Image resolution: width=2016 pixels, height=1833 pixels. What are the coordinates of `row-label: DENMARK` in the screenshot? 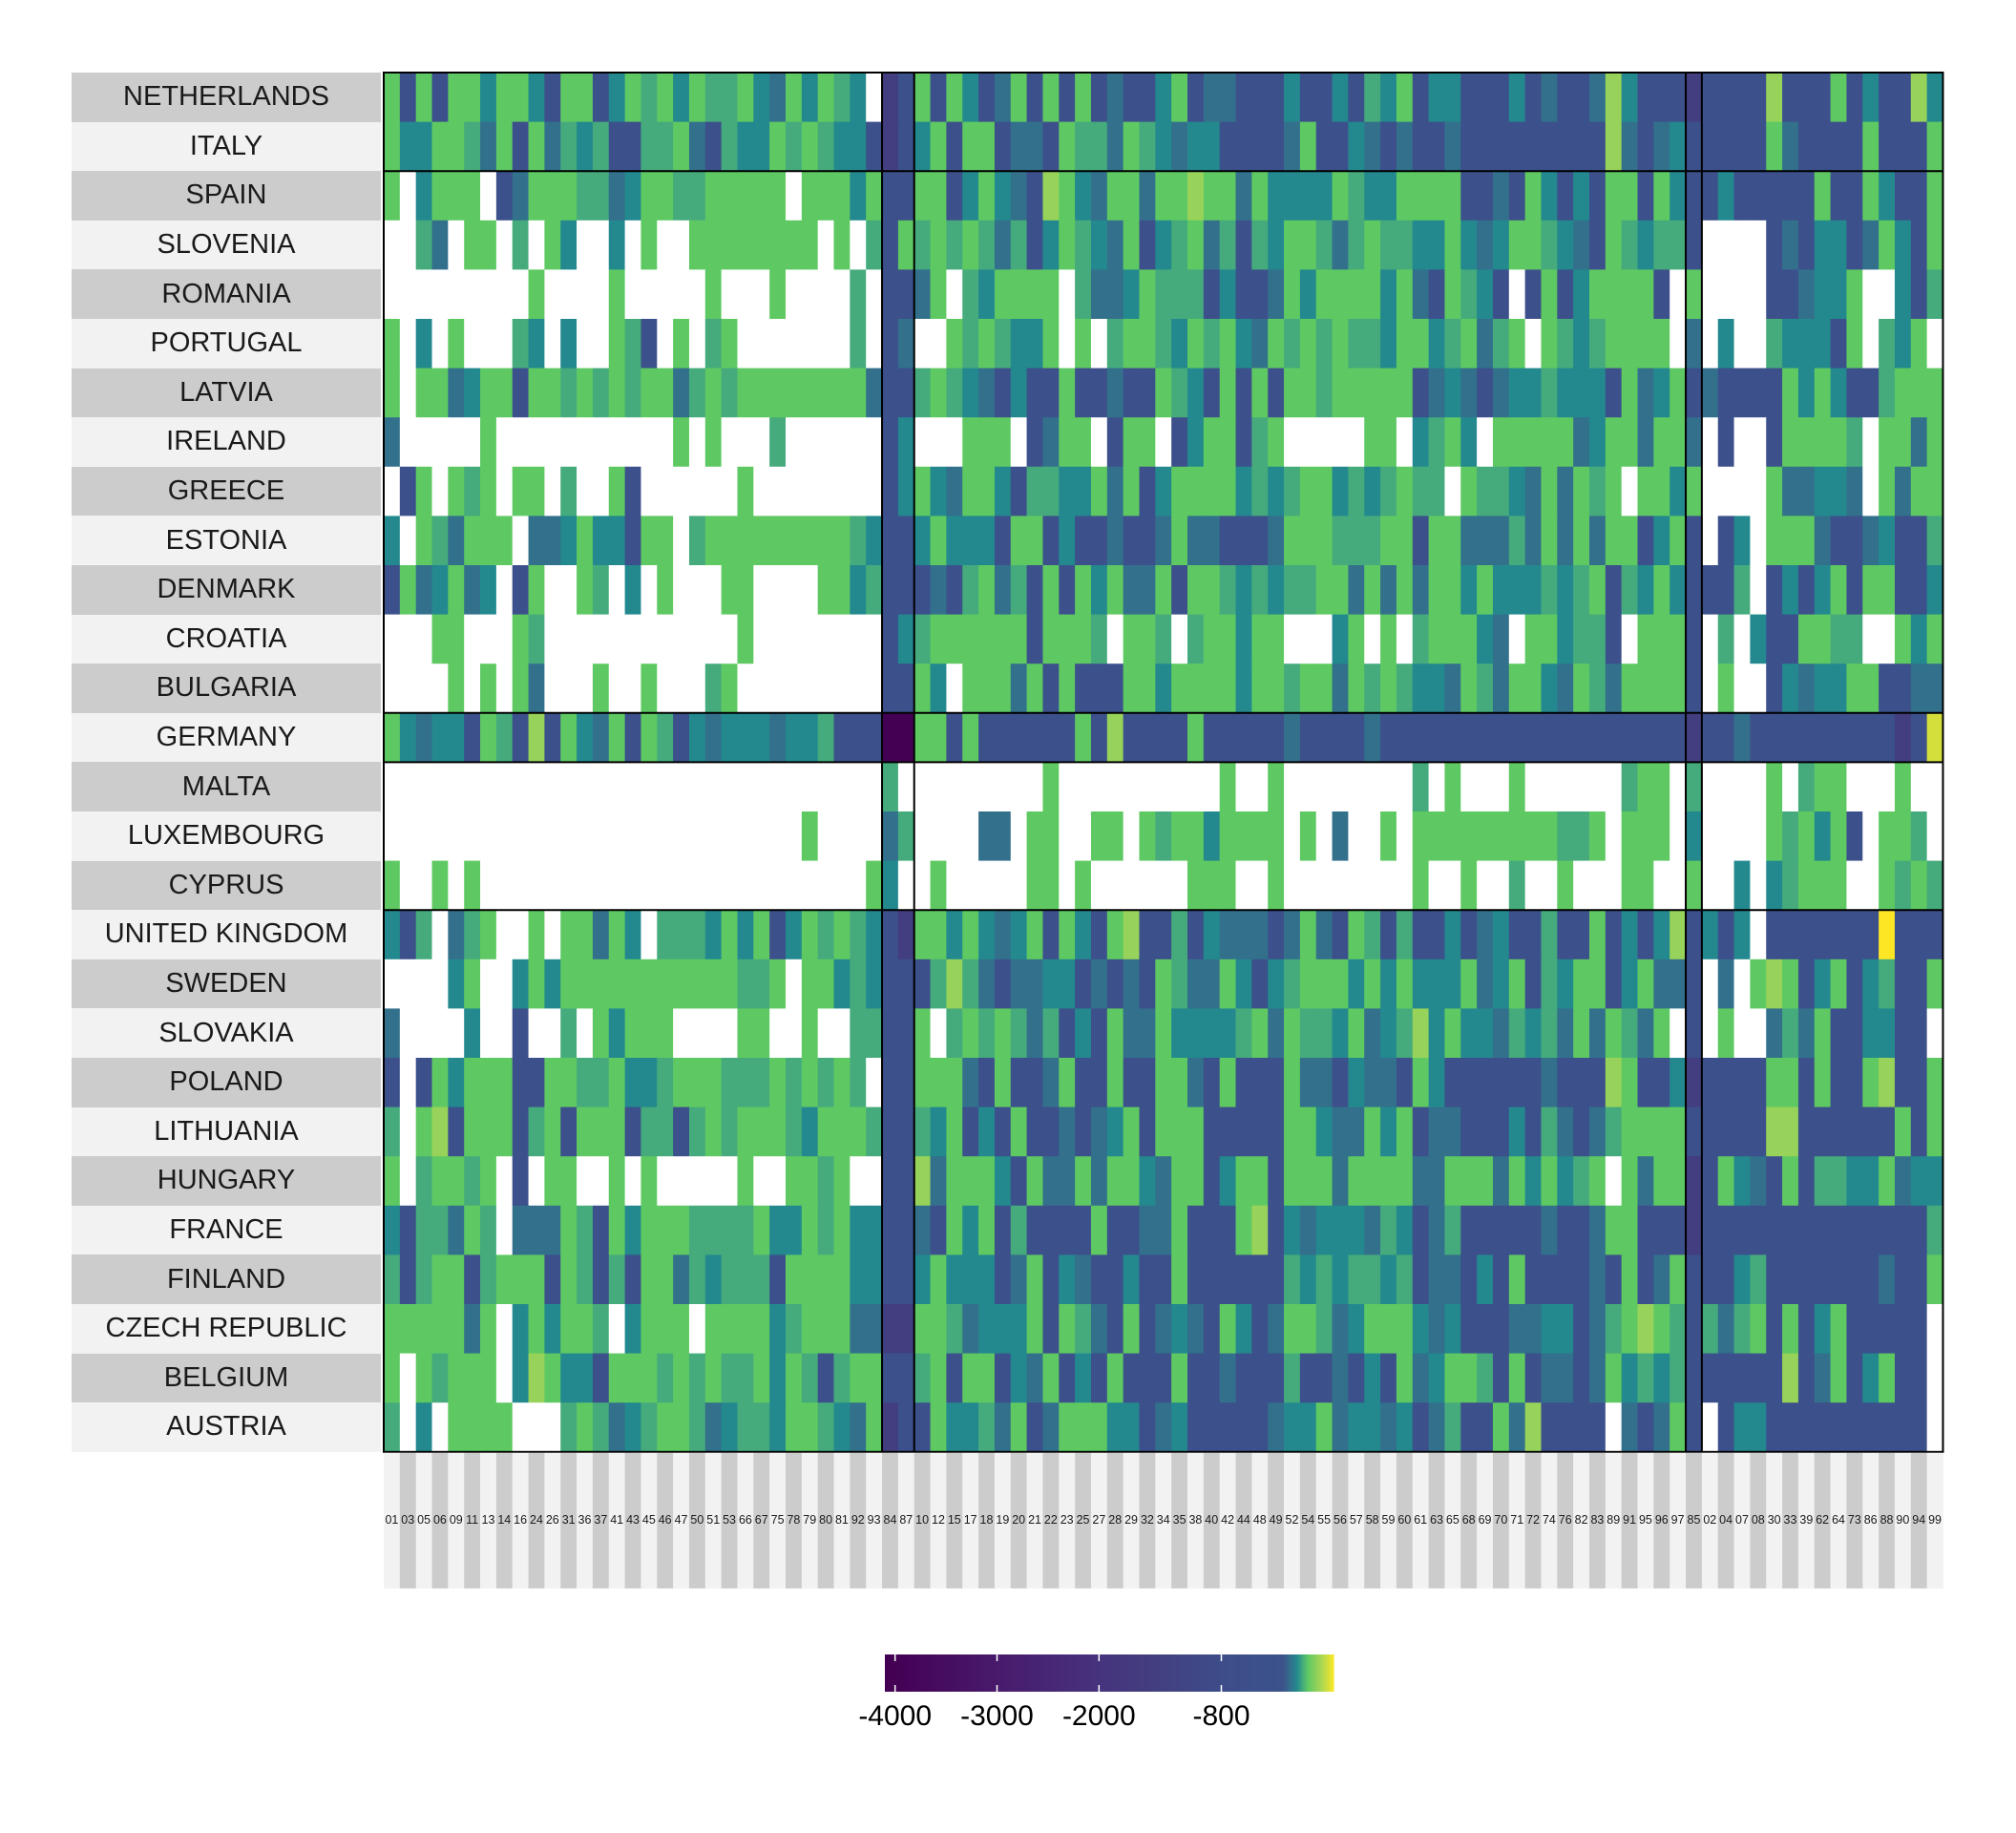 It's located at (227, 590).